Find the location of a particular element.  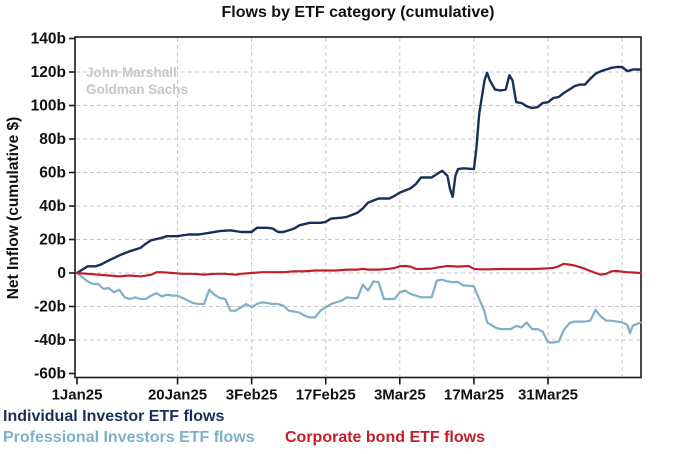

legend-row-1: Individual Investor ETF flows is located at coordinates (340, 418).